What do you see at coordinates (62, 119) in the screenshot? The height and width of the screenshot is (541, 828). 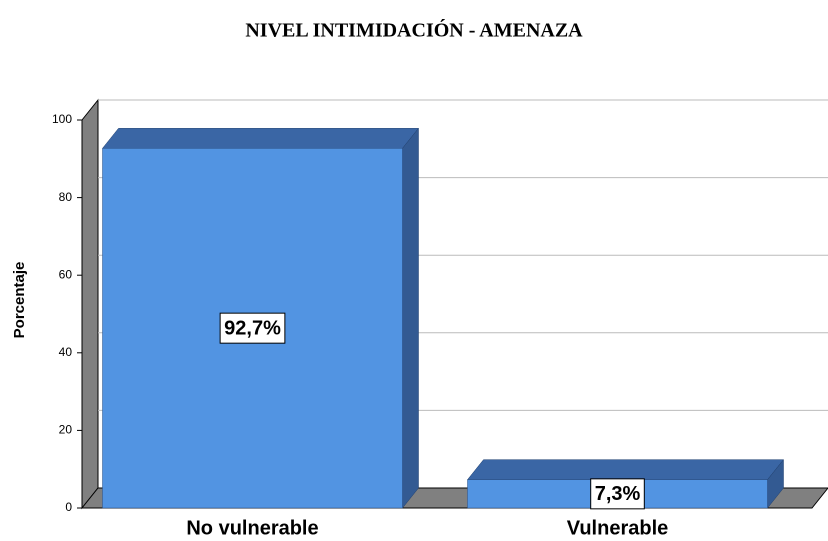 I see `y-tick-label: 100` at bounding box center [62, 119].